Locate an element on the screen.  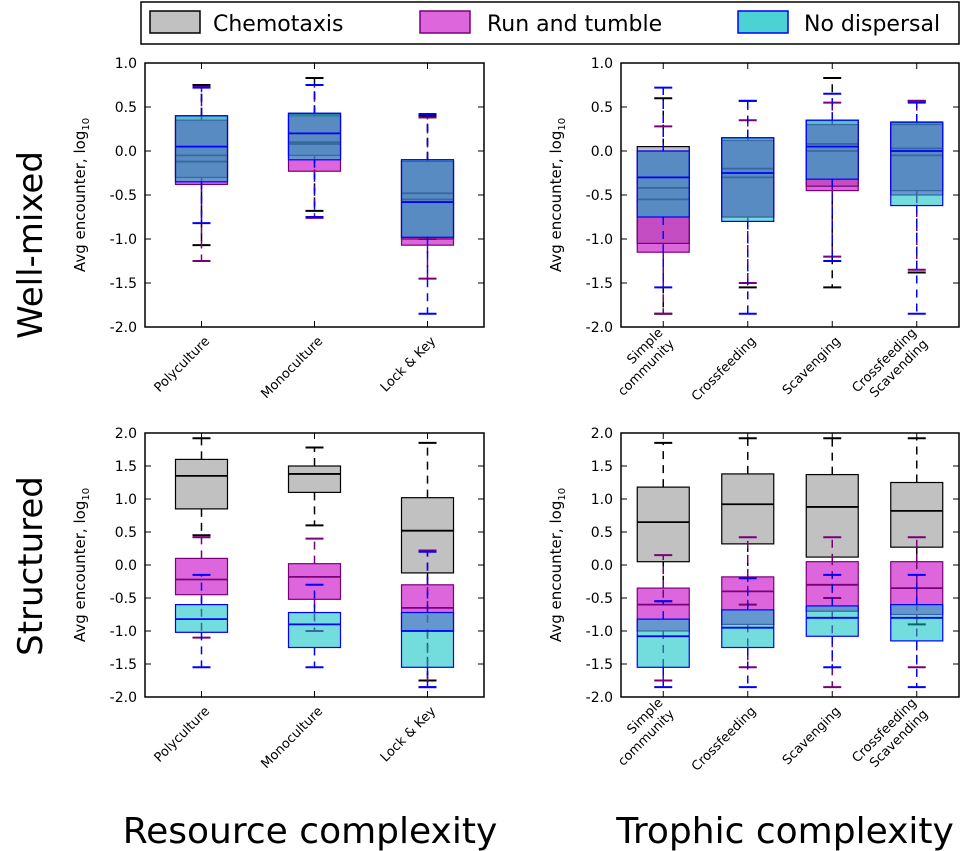
row-label-structured: Structured is located at coordinates (31, 566).